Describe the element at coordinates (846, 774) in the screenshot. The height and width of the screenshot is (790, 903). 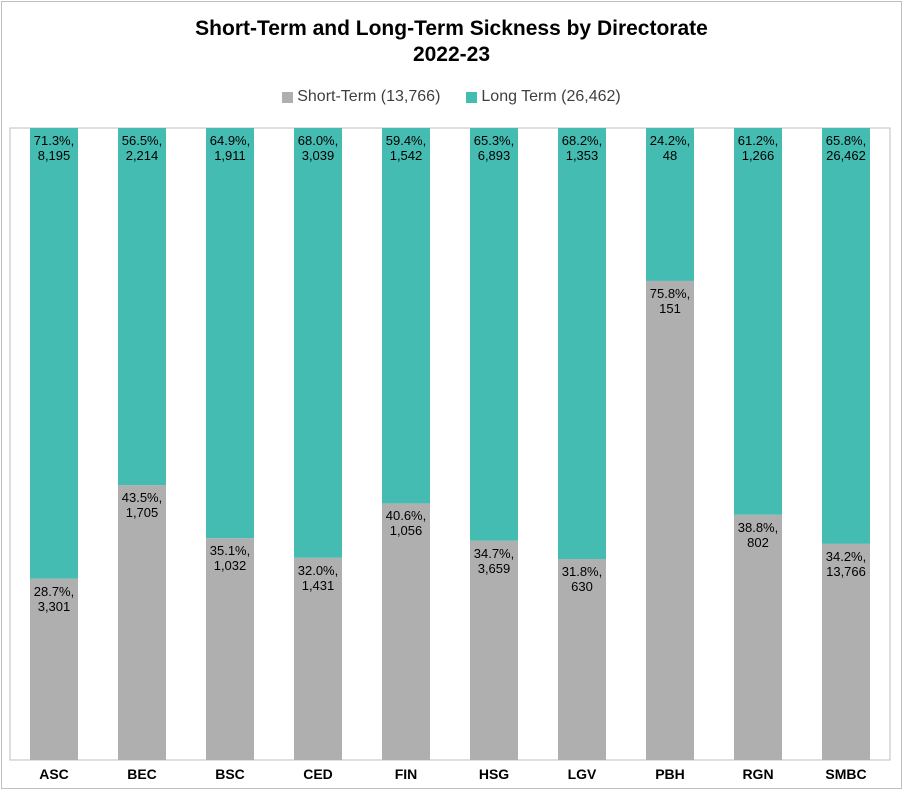
I see `x-tick-label: SMBC` at that location.